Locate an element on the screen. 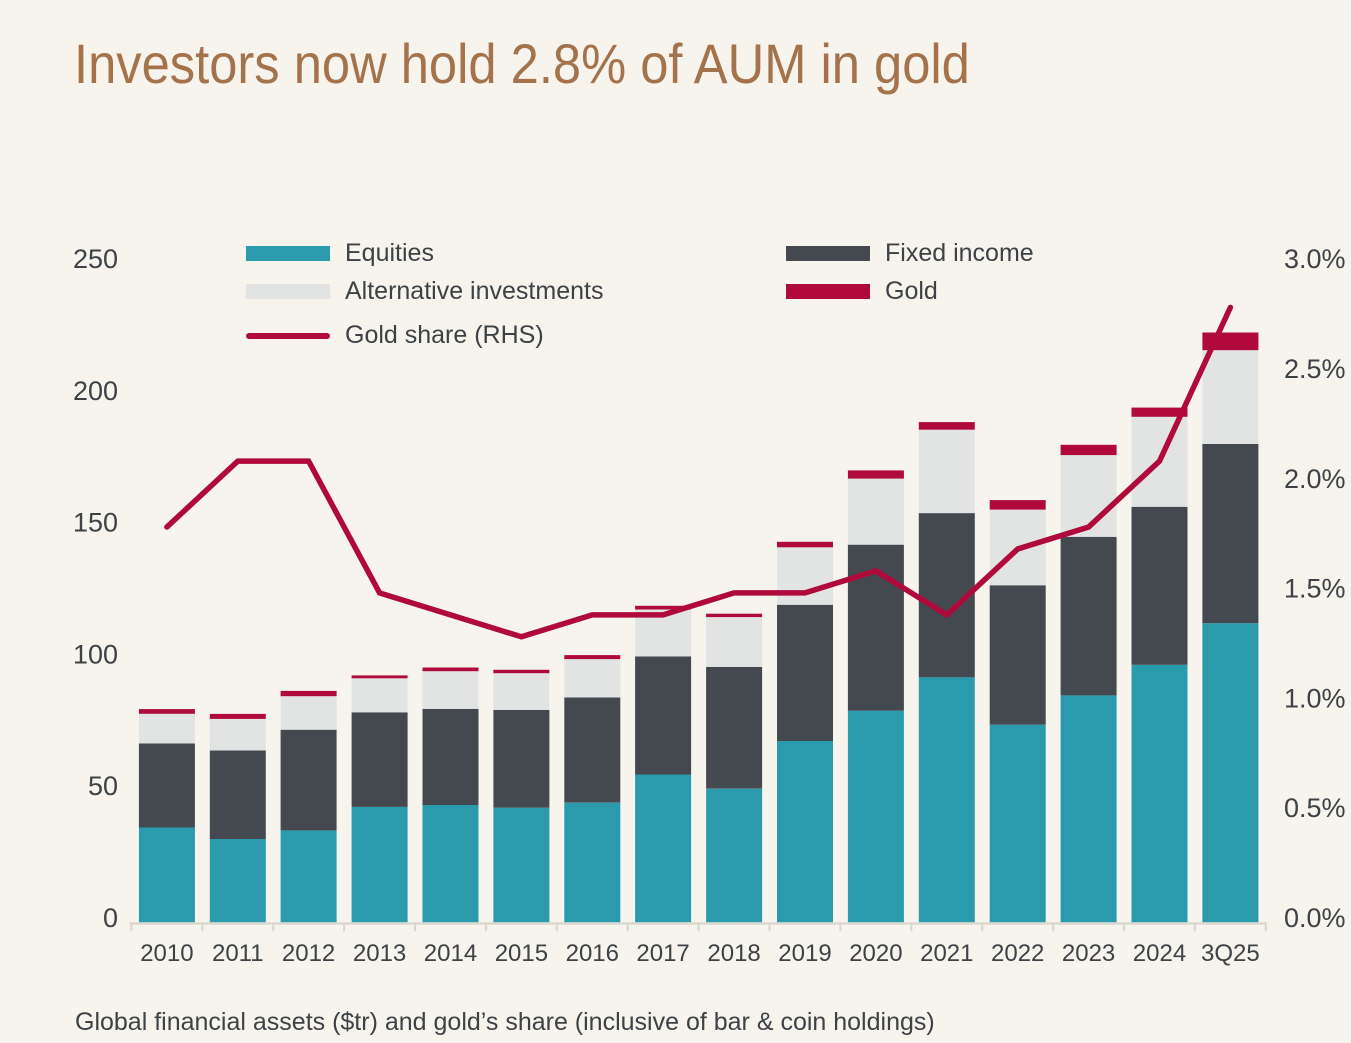 The height and width of the screenshot is (1043, 1351). bar-segment-gold-2023 is located at coordinates (1088, 450).